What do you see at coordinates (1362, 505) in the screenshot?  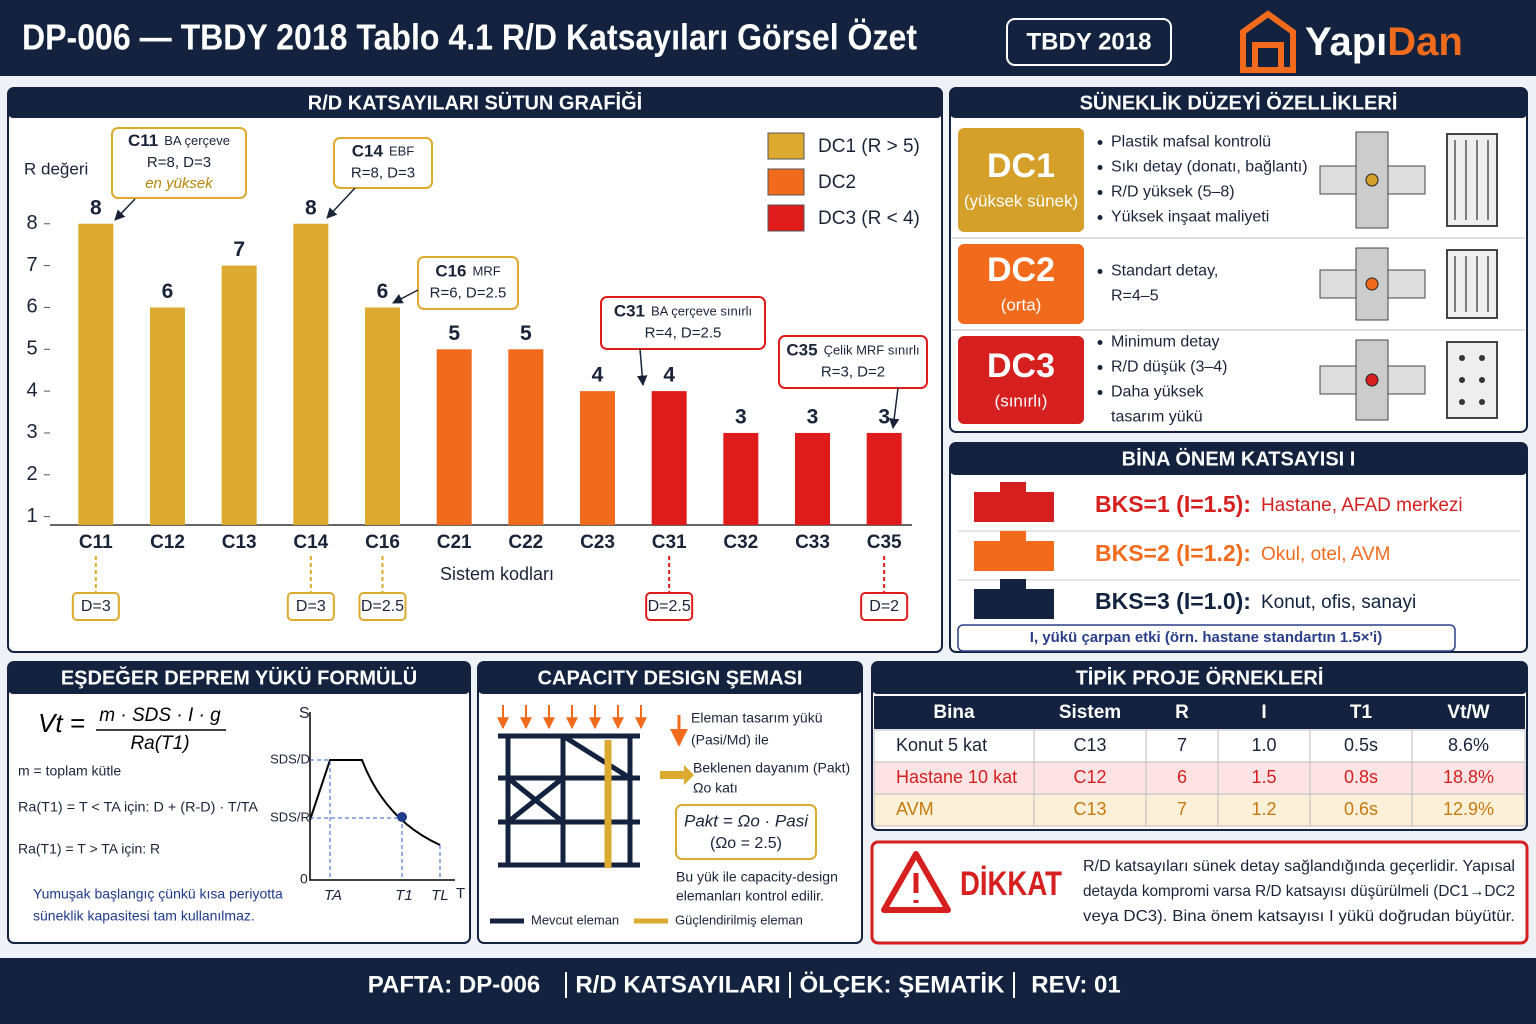 I see `importance-desc: Hastane, AFAD merkezi` at bounding box center [1362, 505].